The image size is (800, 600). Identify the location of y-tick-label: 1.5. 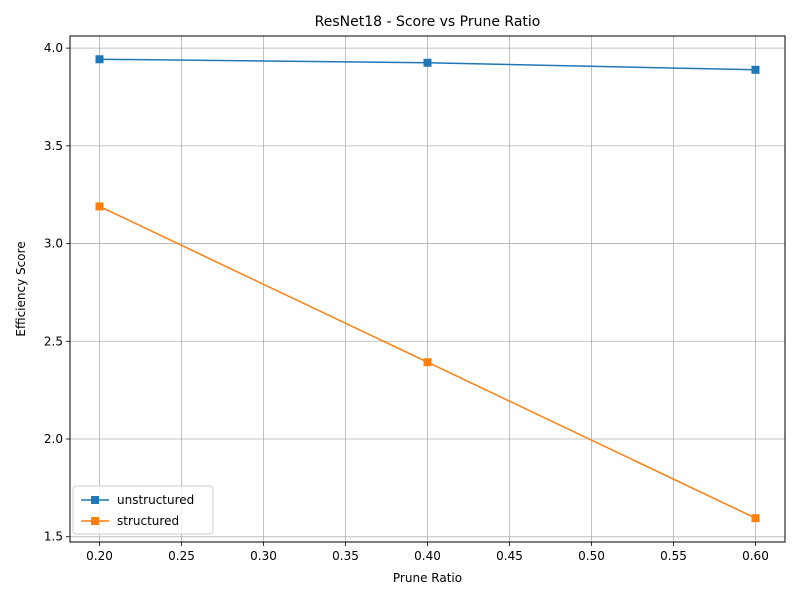
(53, 537).